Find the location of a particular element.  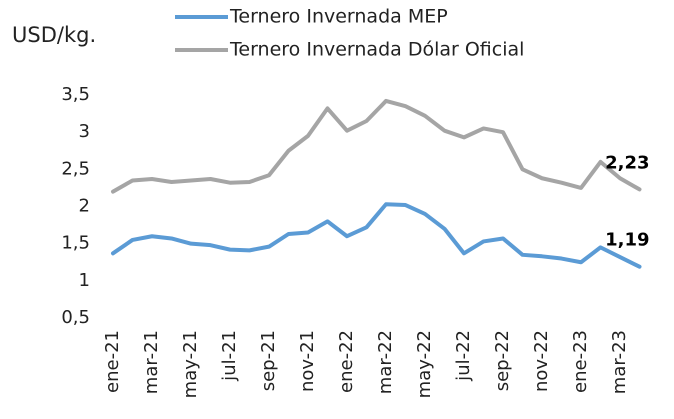

x-tick-label: may-22 is located at coordinates (424, 364).